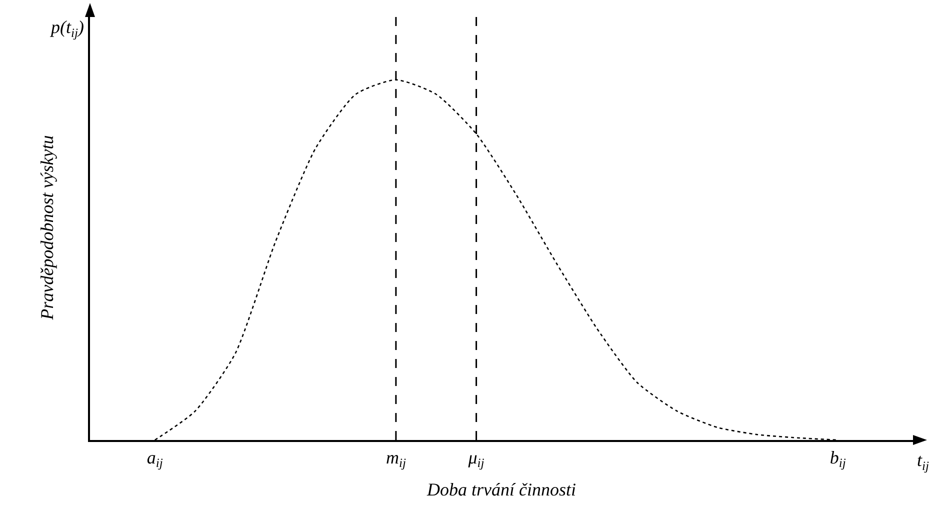 Image resolution: width=939 pixels, height=516 pixels. I want to click on y-axis-title: Pravděpodobnost výskytu, so click(46, 228).